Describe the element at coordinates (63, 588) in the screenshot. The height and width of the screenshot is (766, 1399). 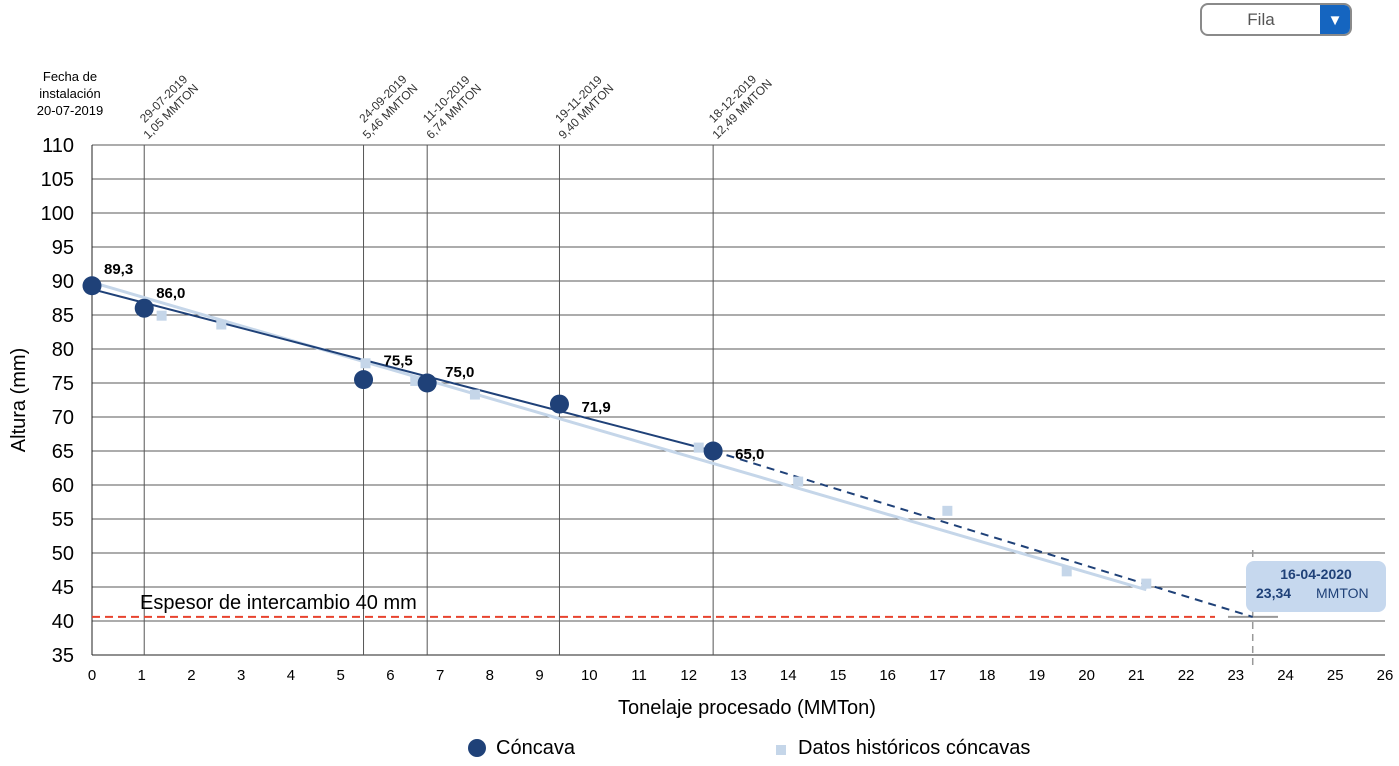
I see `y-tick-label: 45` at that location.